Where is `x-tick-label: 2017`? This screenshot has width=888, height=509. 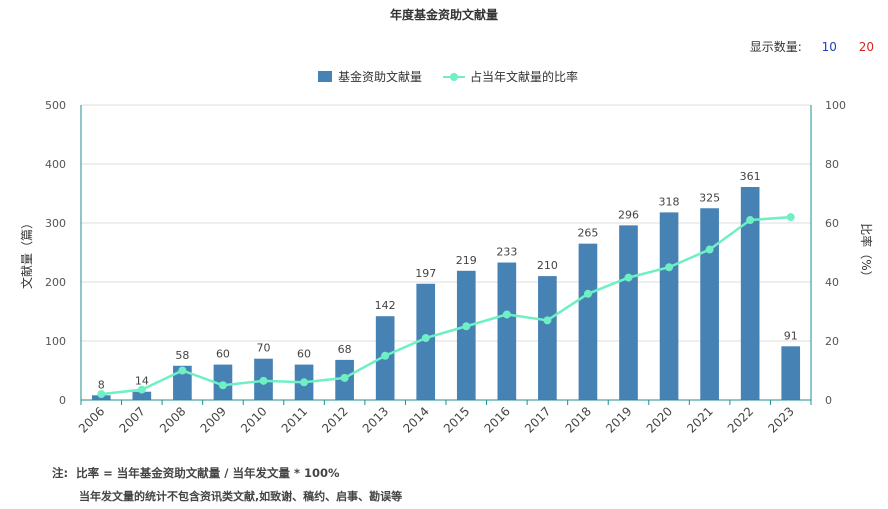 x-tick-label: 2017 is located at coordinates (537, 419).